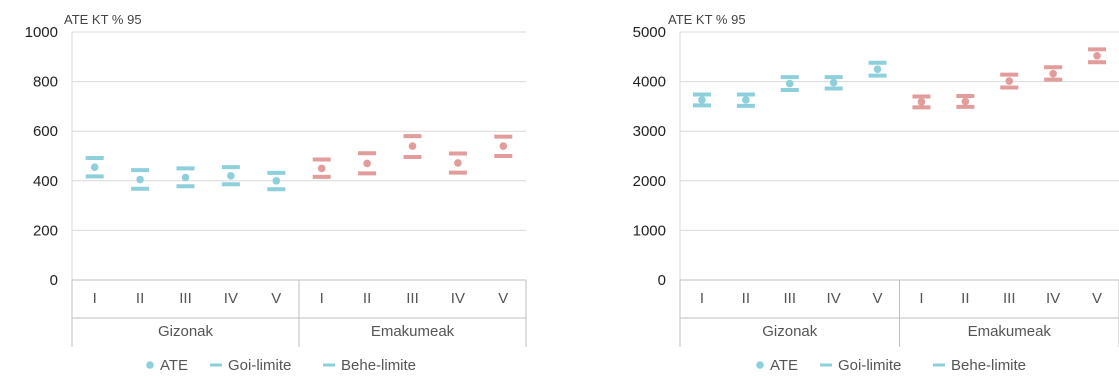 This screenshot has height=378, width=1119. What do you see at coordinates (649, 32) in the screenshot?
I see `y-tick-label: 5000` at bounding box center [649, 32].